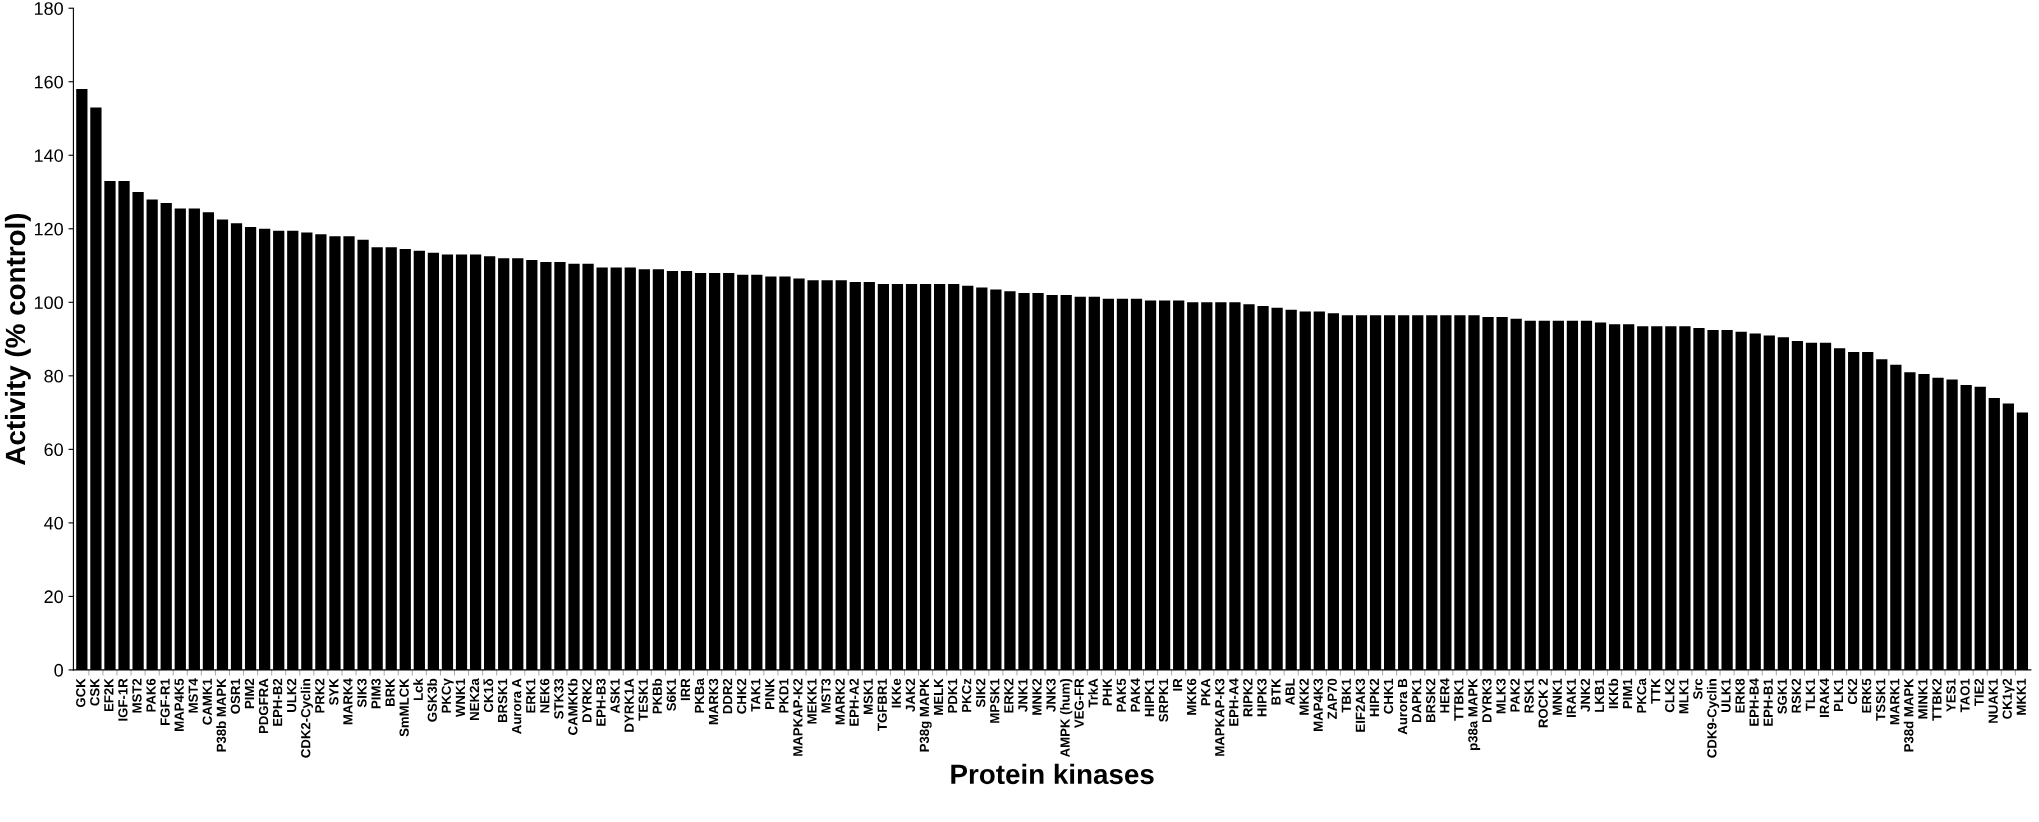 The width and height of the screenshot is (2039, 822). What do you see at coordinates (502, 700) in the screenshot?
I see `x-tick-label: BRSK1` at bounding box center [502, 700].